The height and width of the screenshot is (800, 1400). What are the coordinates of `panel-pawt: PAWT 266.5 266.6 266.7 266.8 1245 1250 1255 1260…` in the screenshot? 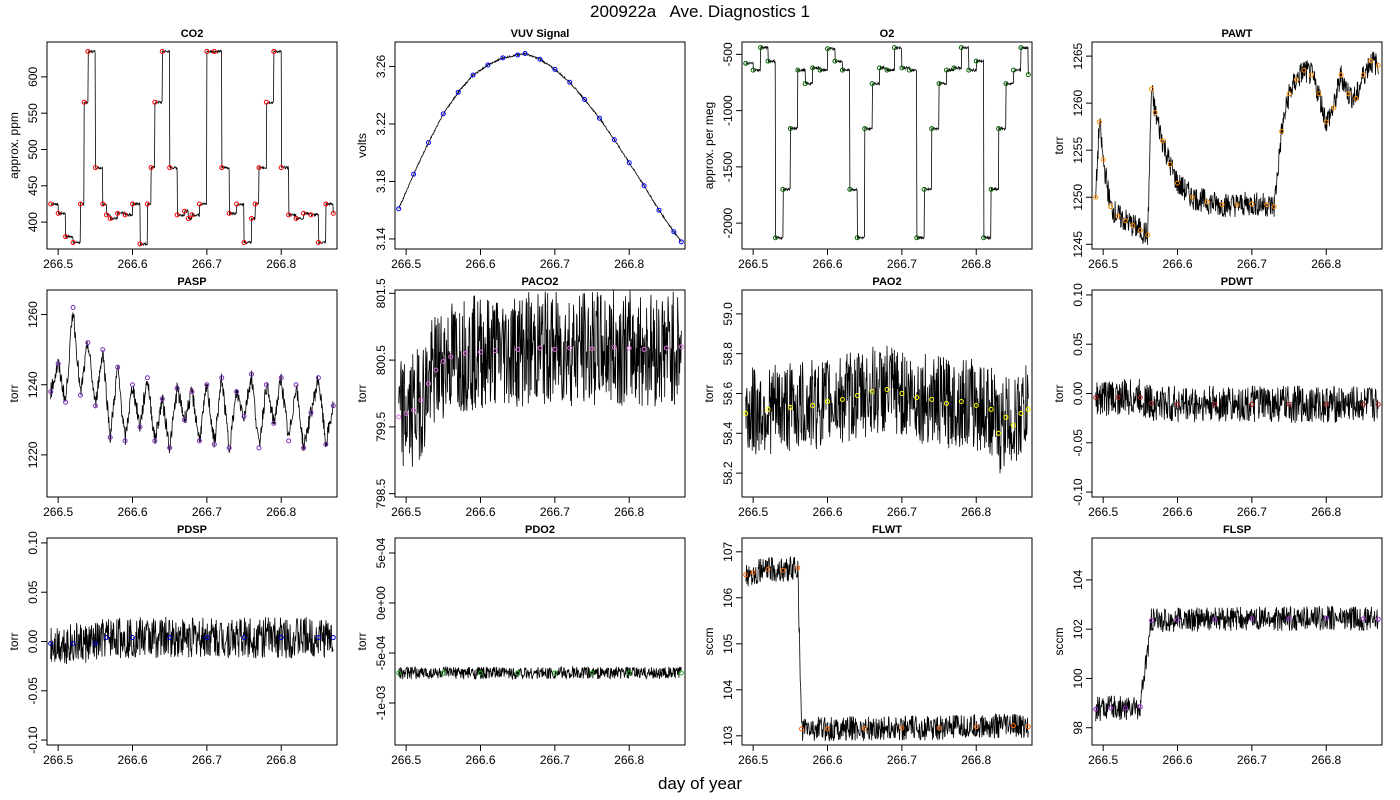 It's located at (1217, 149).